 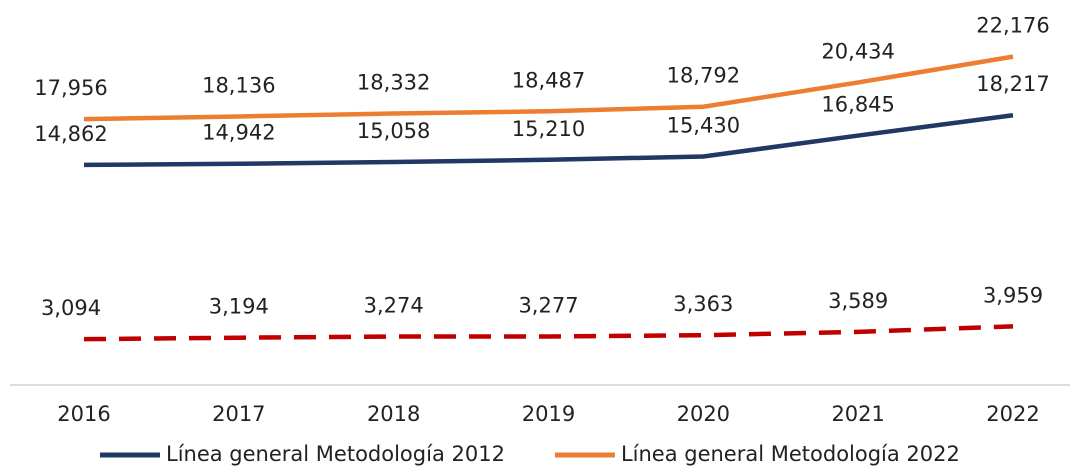 I want to click on data-label: 20,434, so click(x=857, y=51).